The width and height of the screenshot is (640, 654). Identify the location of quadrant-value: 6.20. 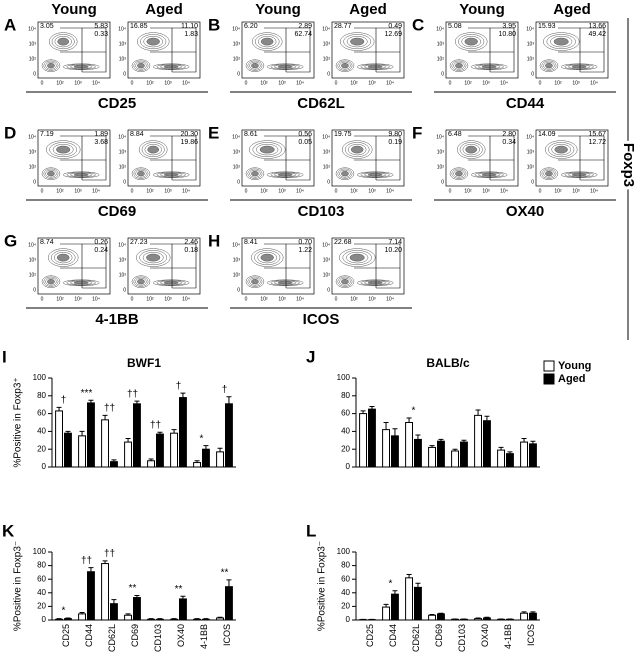
(251, 26).